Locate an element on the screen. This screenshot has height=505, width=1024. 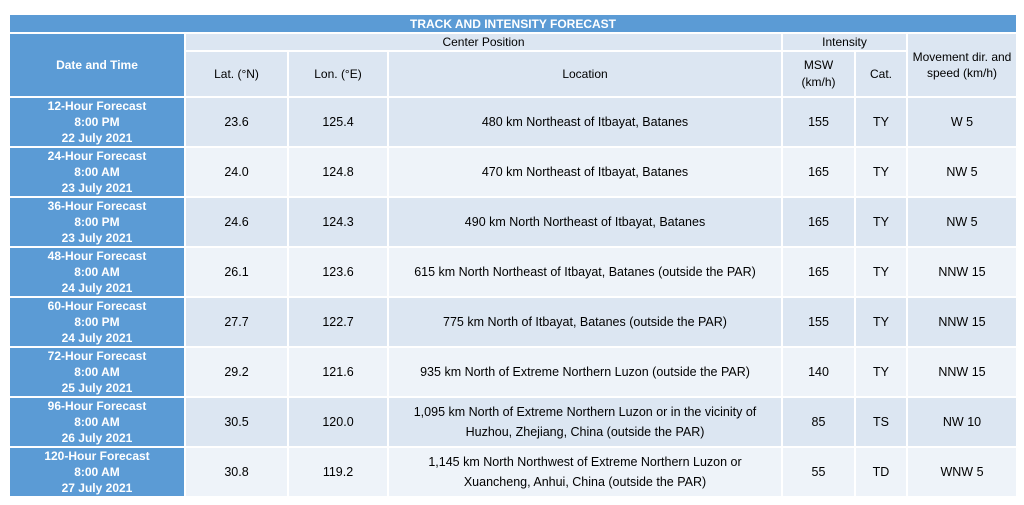
header-date-time: Date and Time is located at coordinates (97, 65).